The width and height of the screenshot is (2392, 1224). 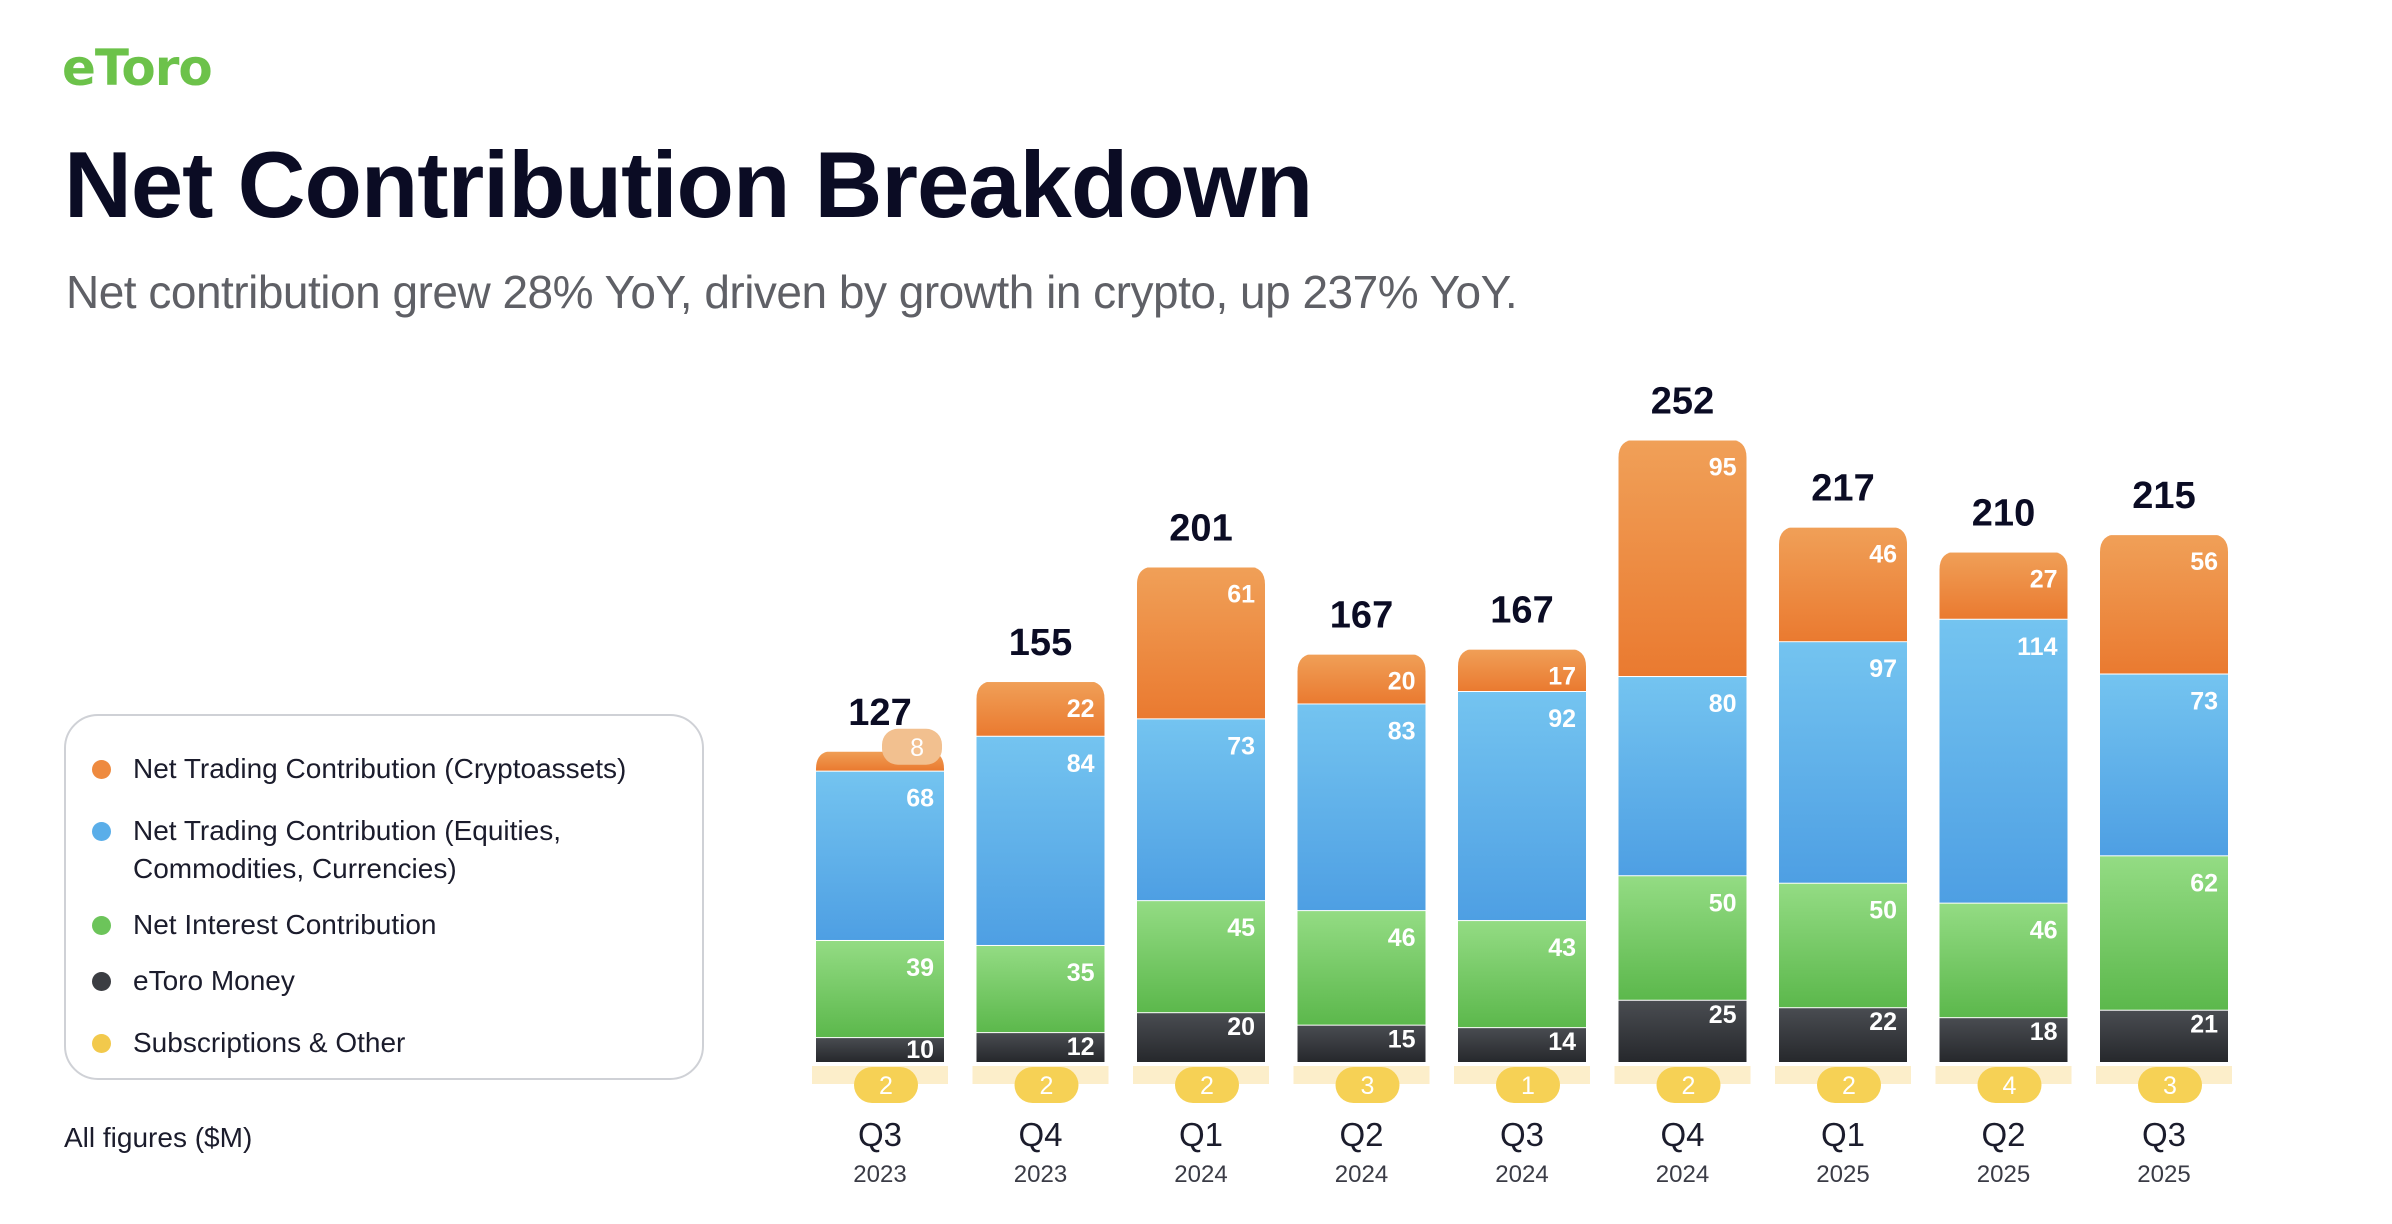 I want to click on data-label-equities: 80, so click(x=1723, y=704).